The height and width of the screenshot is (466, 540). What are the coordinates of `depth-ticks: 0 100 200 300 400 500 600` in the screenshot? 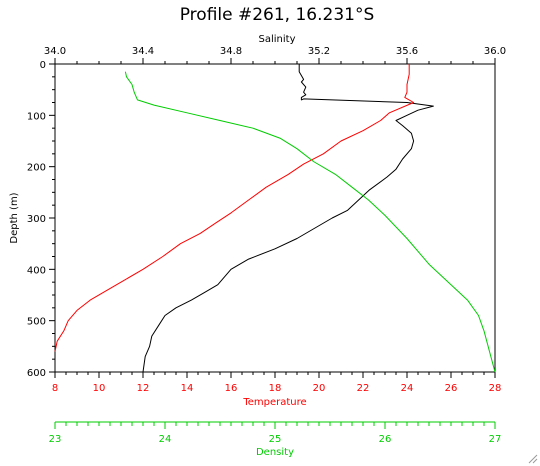 It's located at (41, 219).